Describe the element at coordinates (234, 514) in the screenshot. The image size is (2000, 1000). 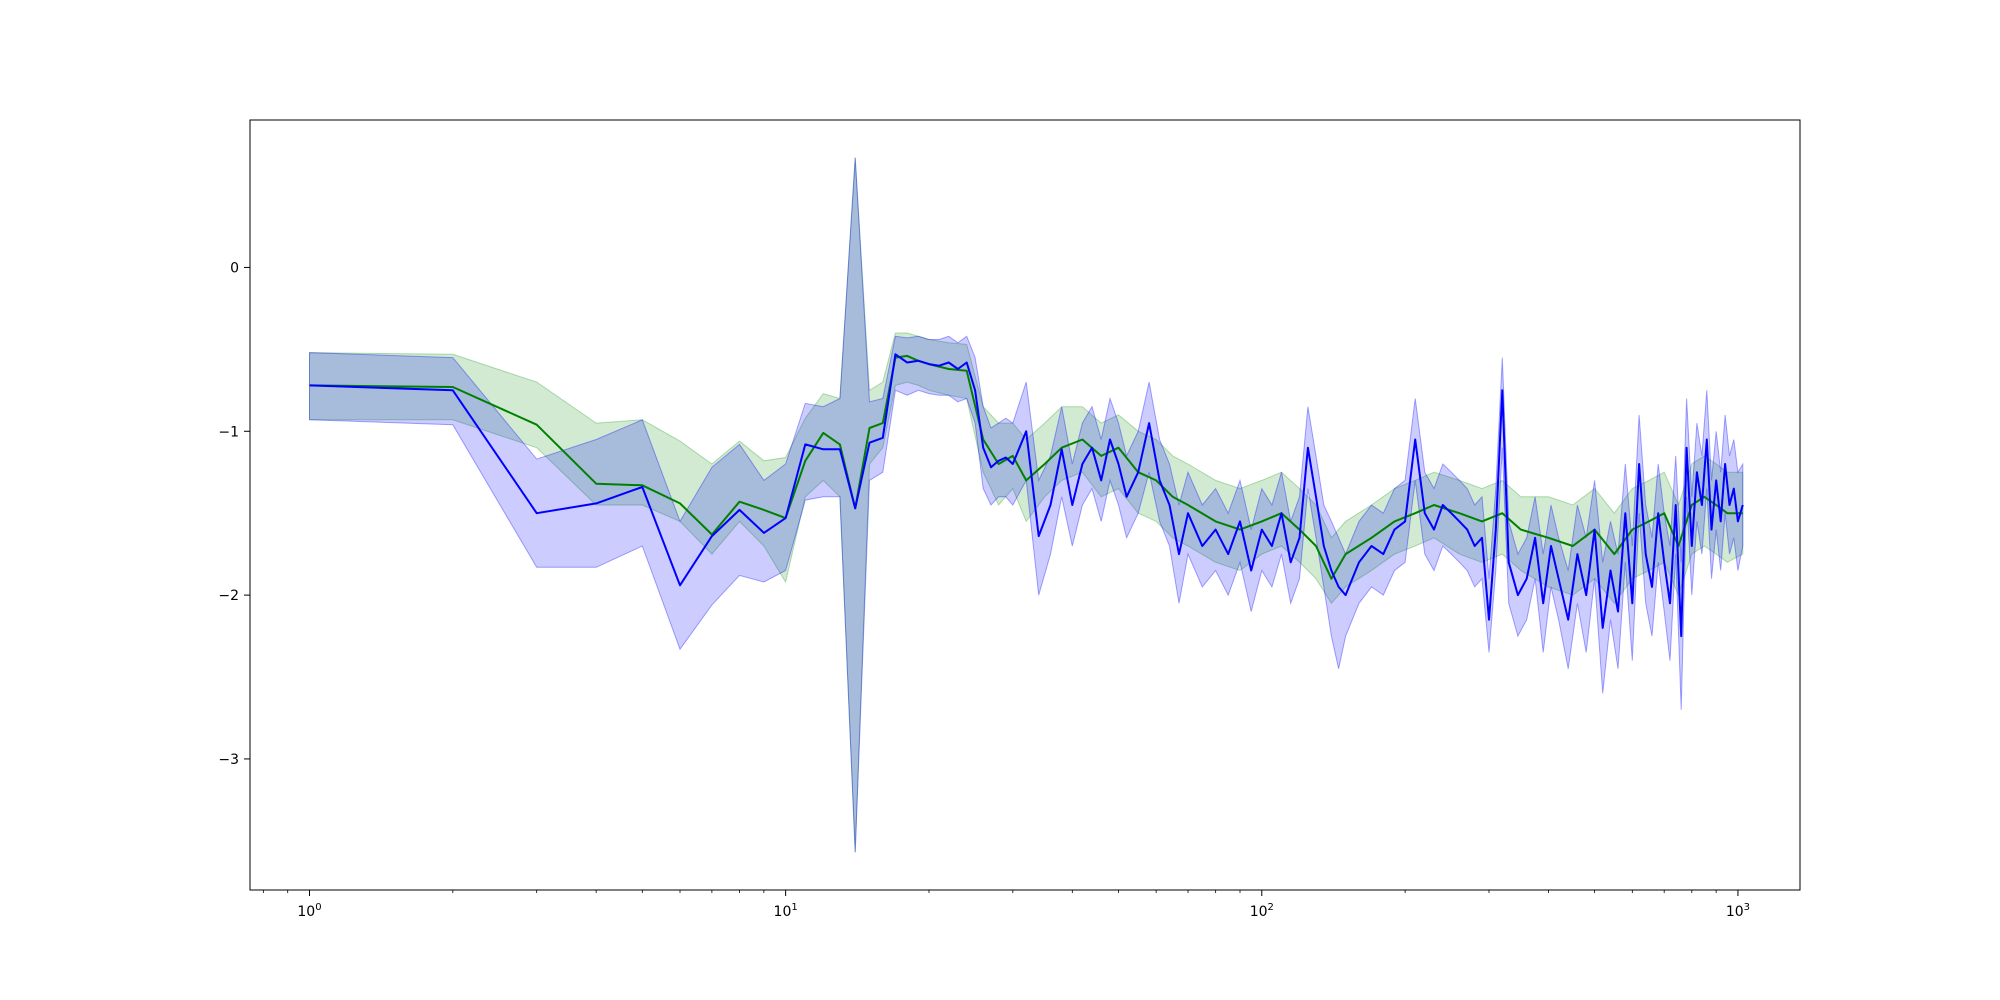
I see `y-axis: 0 −1 −2 −3` at that location.